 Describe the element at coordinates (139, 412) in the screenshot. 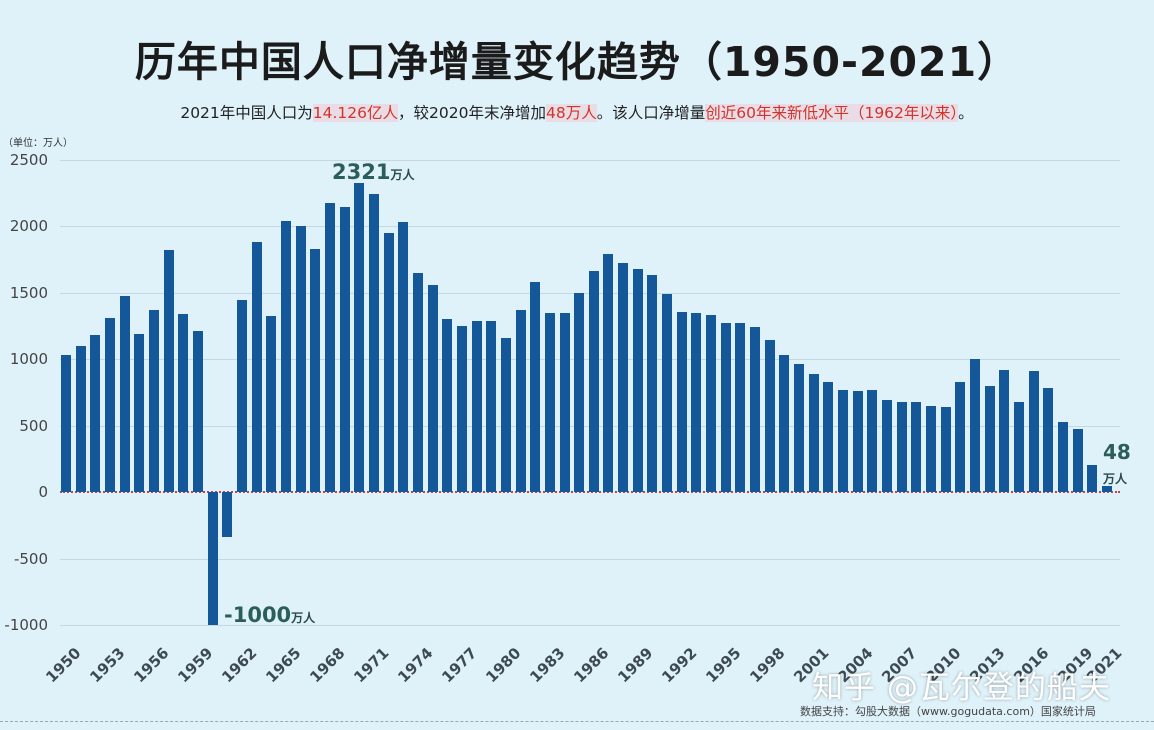

I see `bar-1955` at that location.